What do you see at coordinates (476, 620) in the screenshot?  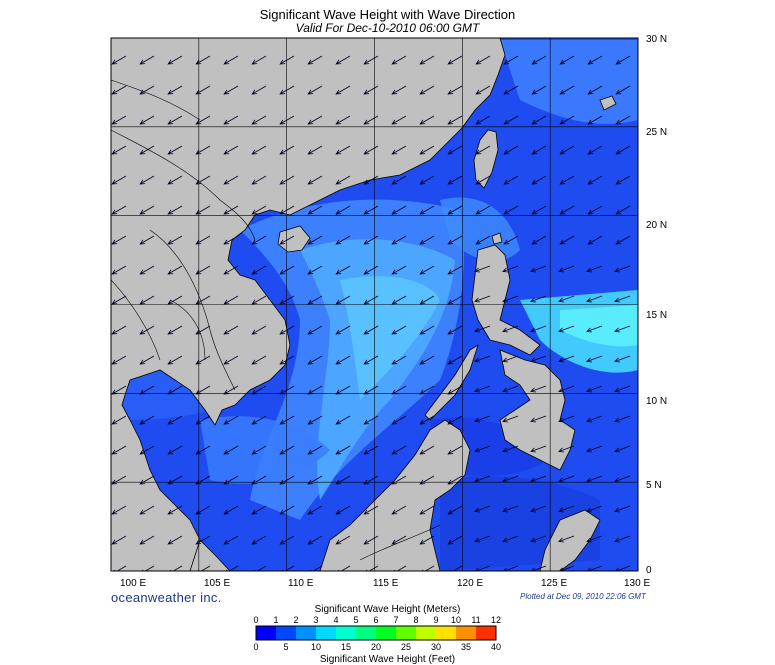 I see `colorbar-meters-tick: 11` at bounding box center [476, 620].